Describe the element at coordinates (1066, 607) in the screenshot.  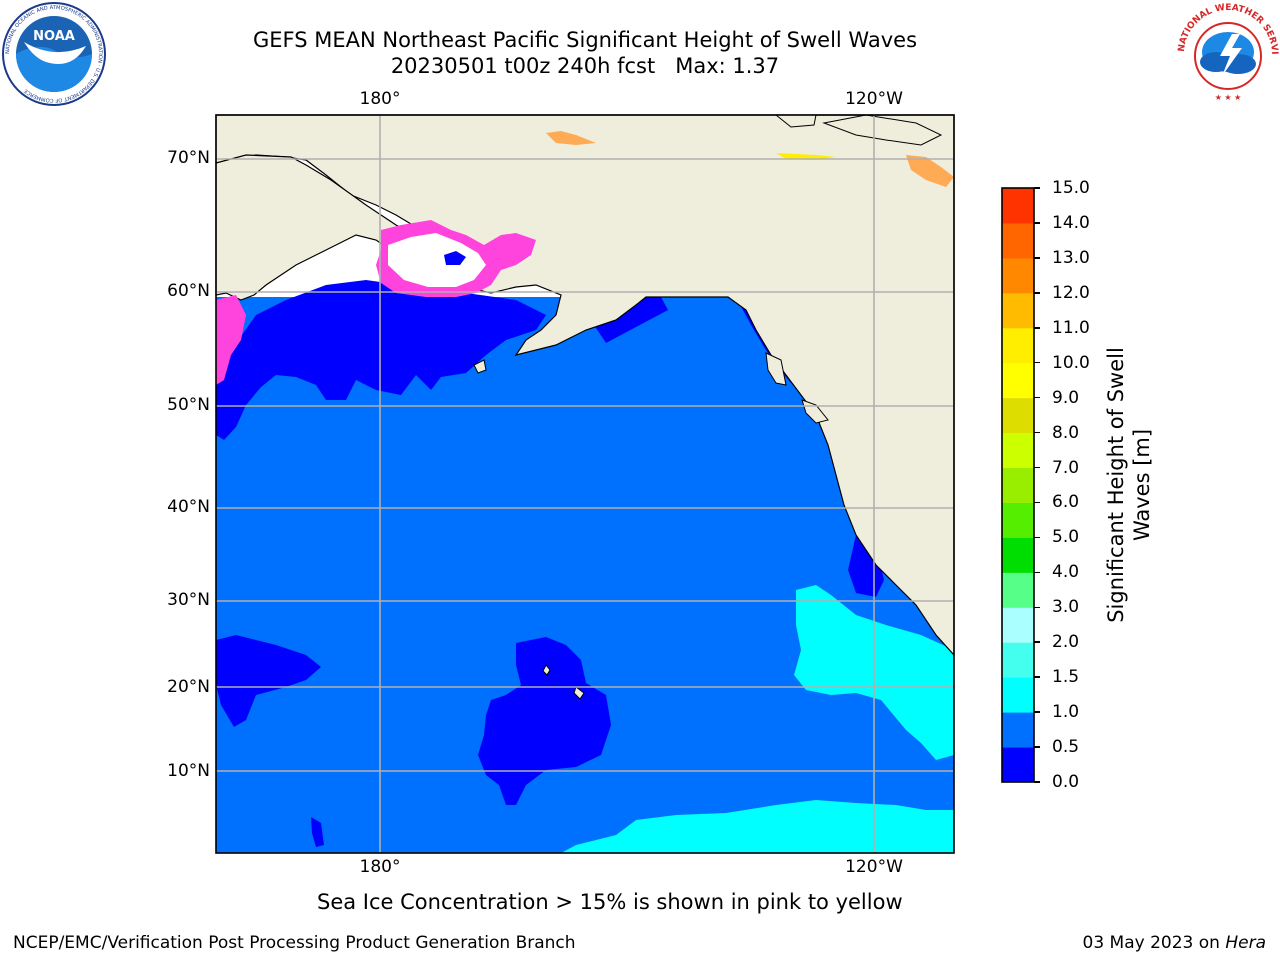
I see `colorbar-tick-label: 3.0` at that location.